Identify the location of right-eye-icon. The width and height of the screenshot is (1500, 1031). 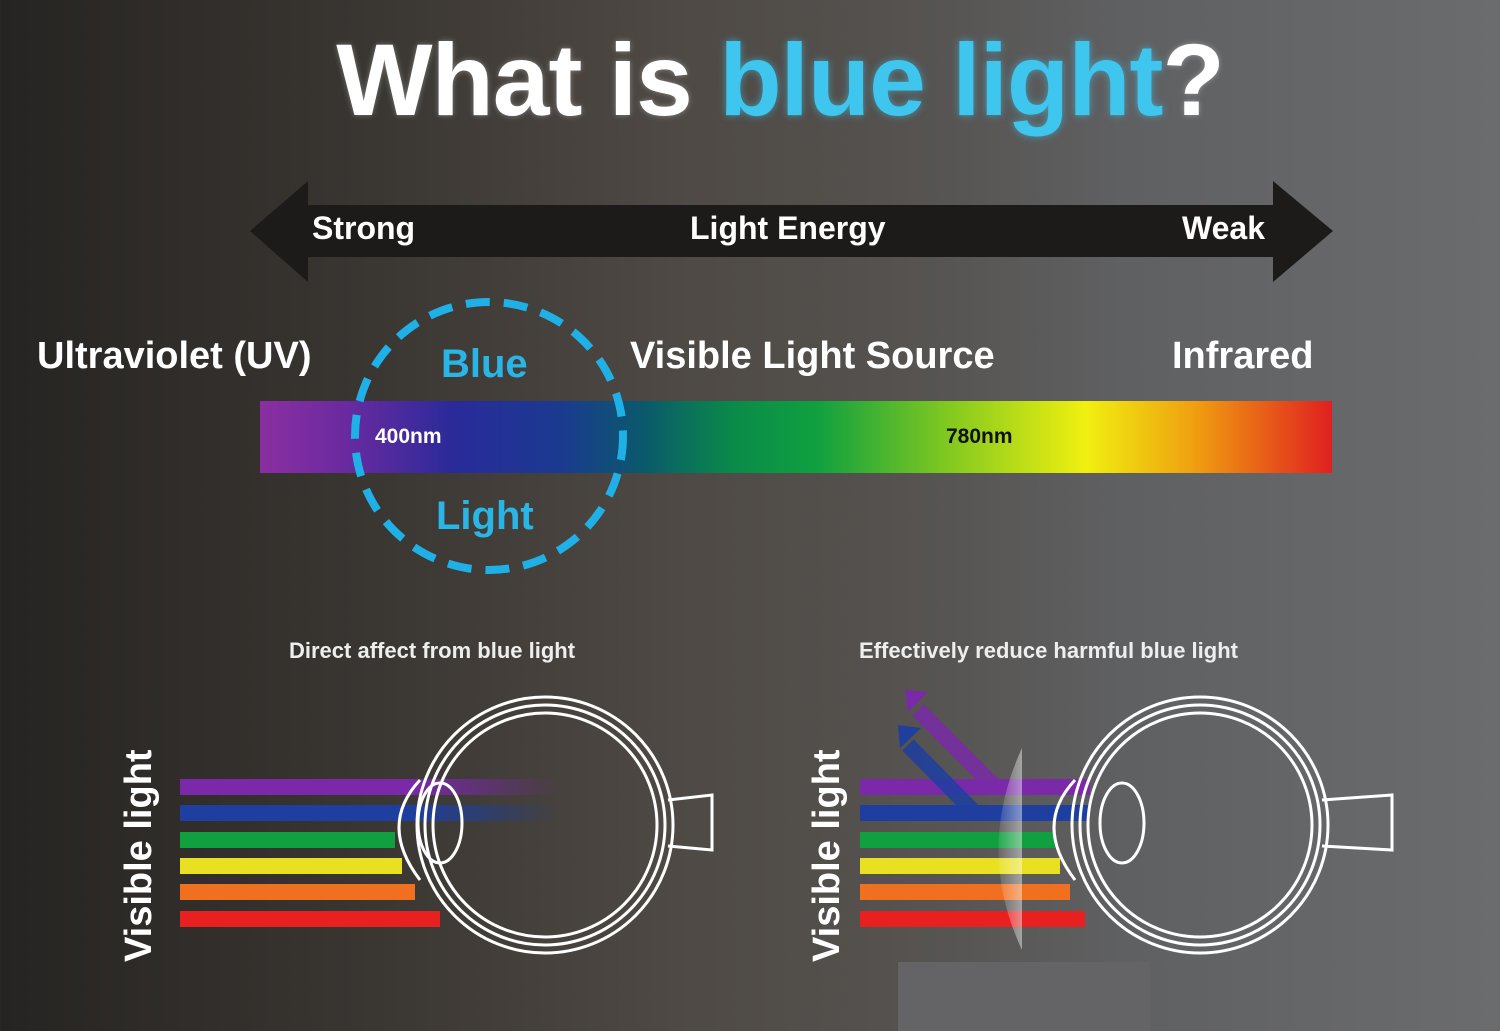
(1223, 825).